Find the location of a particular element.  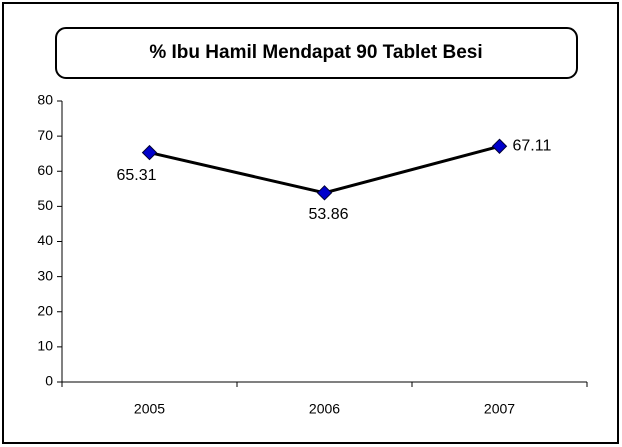

y-tick-label: 80 is located at coordinates (45, 100).